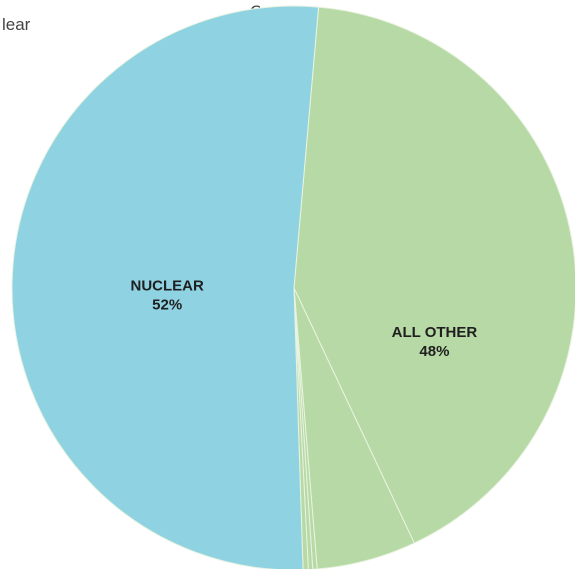 Image resolution: width=575 pixels, height=569 pixels. Describe the element at coordinates (434, 351) in the screenshot. I see `slice-percent-all-other: 48%` at that location.